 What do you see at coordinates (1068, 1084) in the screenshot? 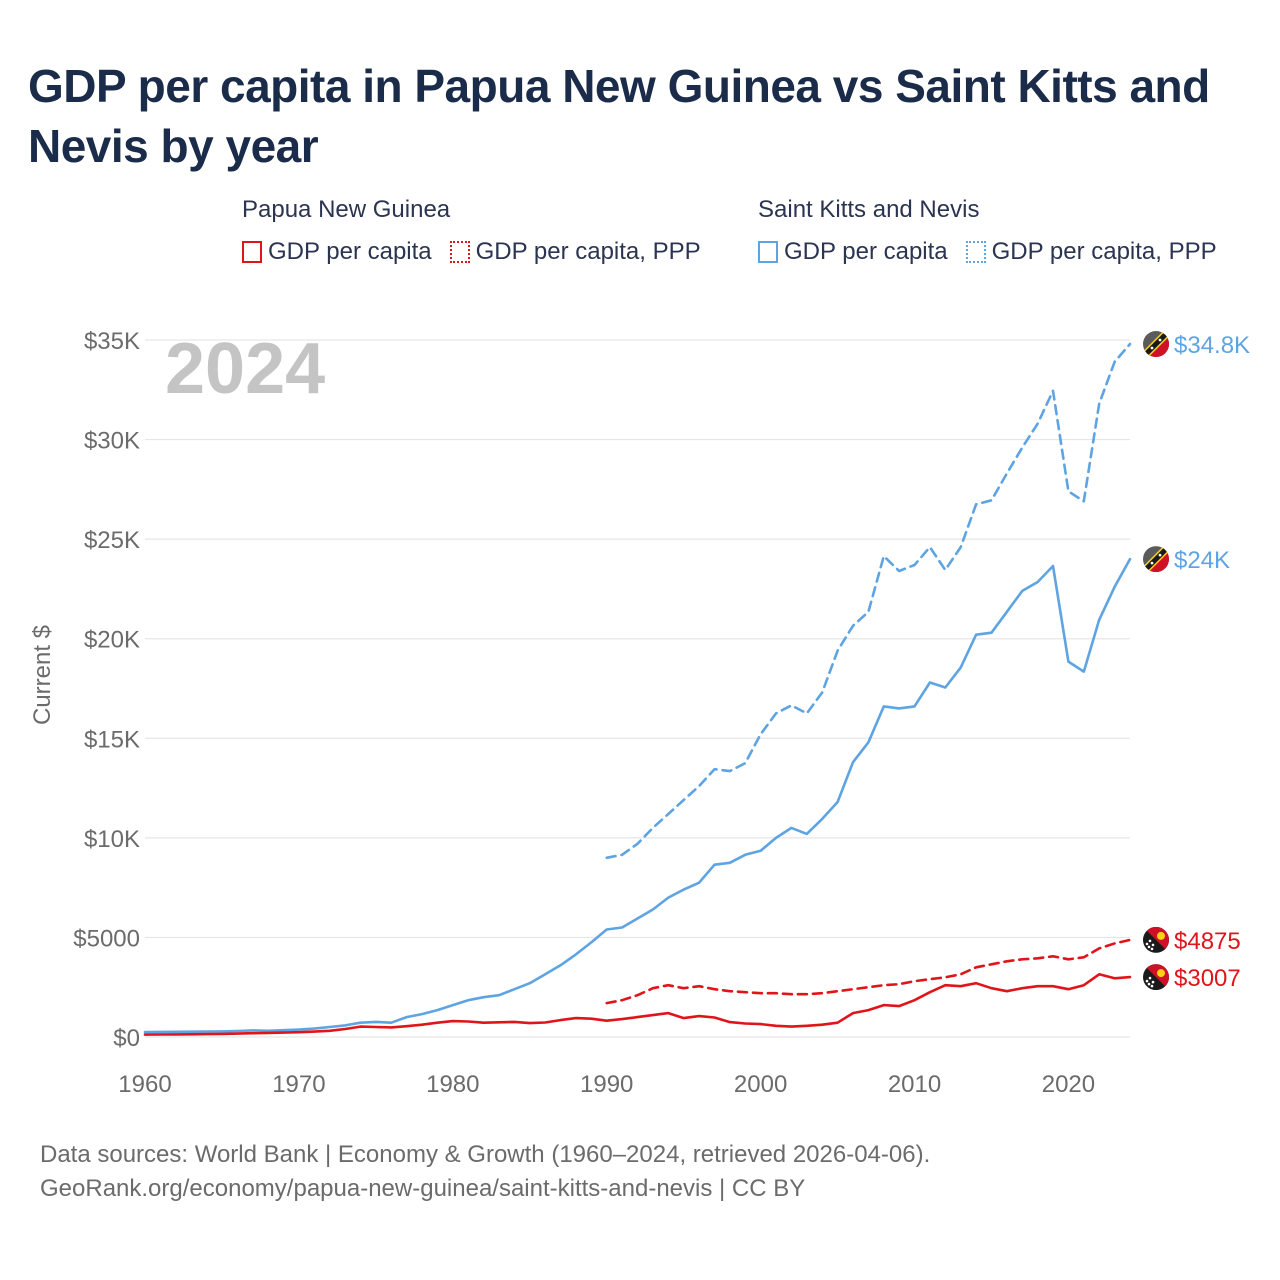
I see `x-tick-label: 2020` at bounding box center [1068, 1084].